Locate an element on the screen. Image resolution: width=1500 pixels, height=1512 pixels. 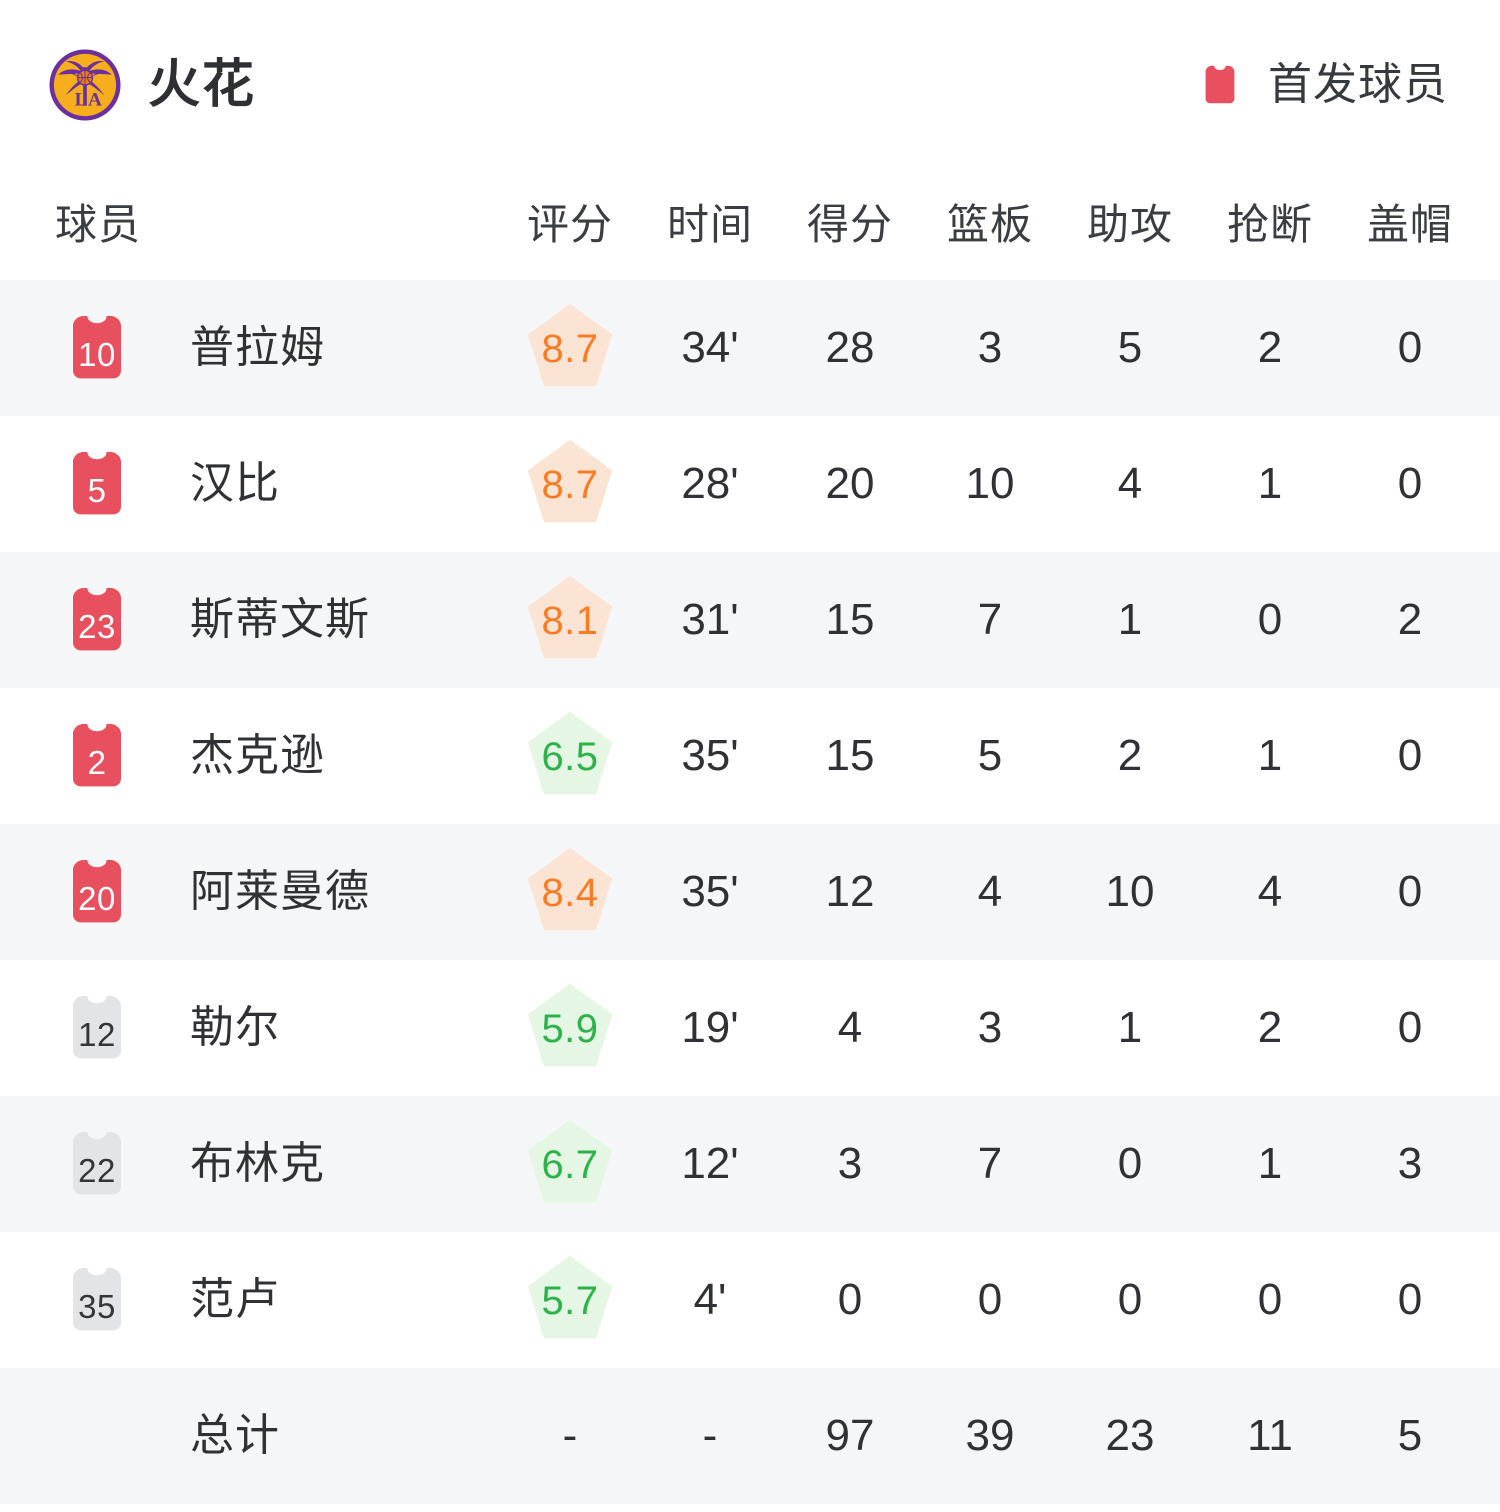
team-name: 火花 is located at coordinates (202, 85).